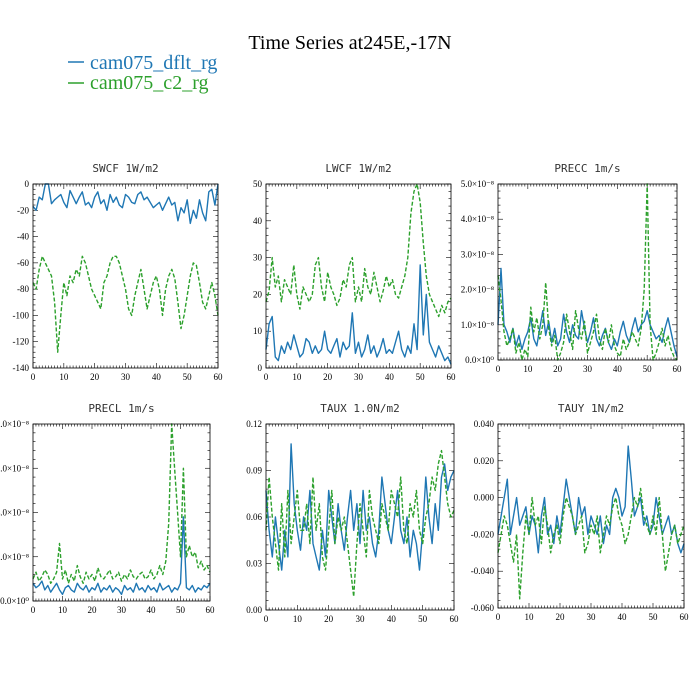  Describe the element at coordinates (21, 315) in the screenshot. I see `y-tick-label: -100` at that location.